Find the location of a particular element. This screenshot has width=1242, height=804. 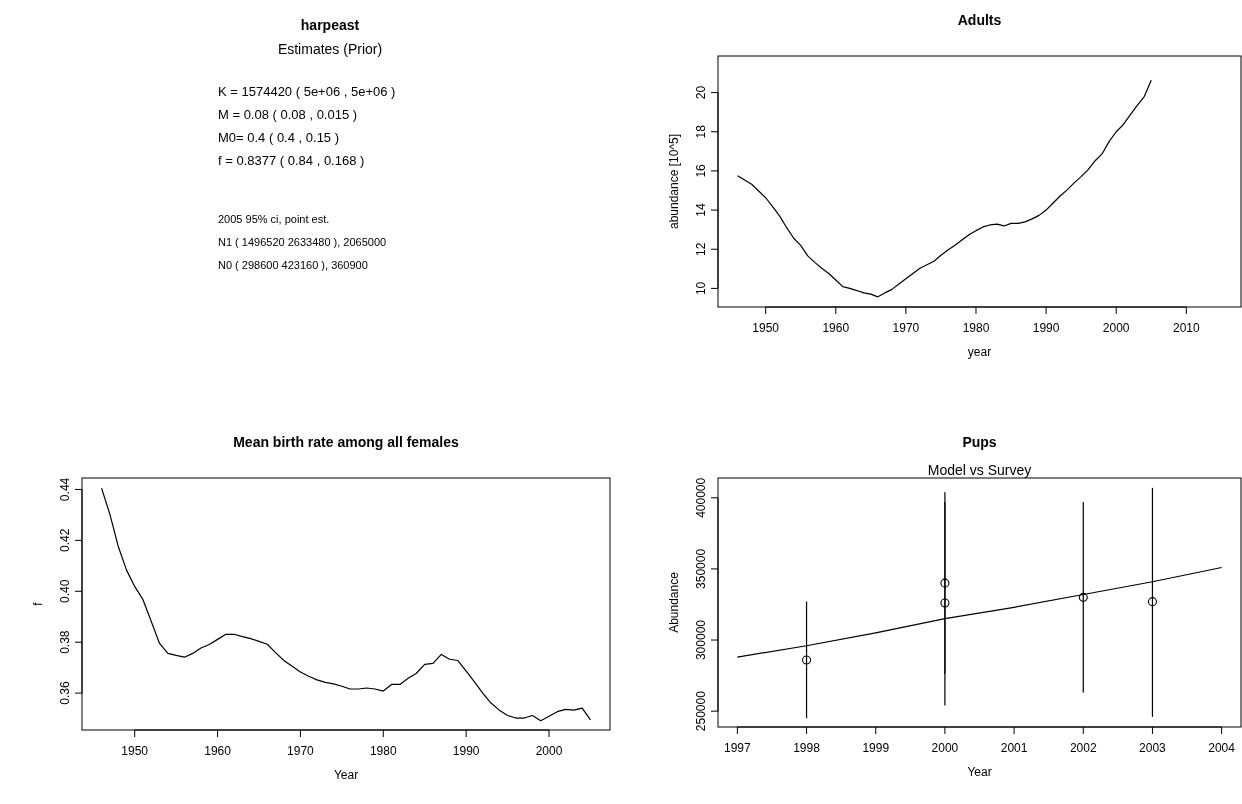

x-tick-label: 2001 is located at coordinates (1014, 748).